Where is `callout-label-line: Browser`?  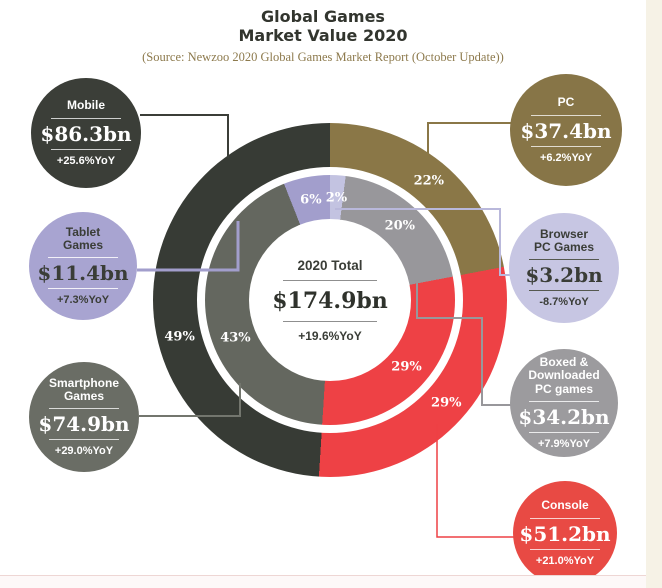 callout-label-line: Browser is located at coordinates (564, 233).